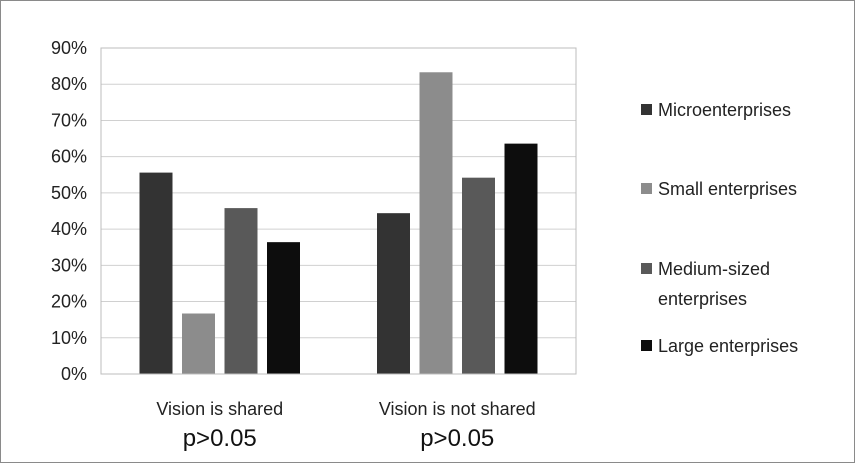 Image resolution: width=855 pixels, height=464 pixels. Describe the element at coordinates (724, 110) in the screenshot. I see `legend-label: Microenterprises` at that location.